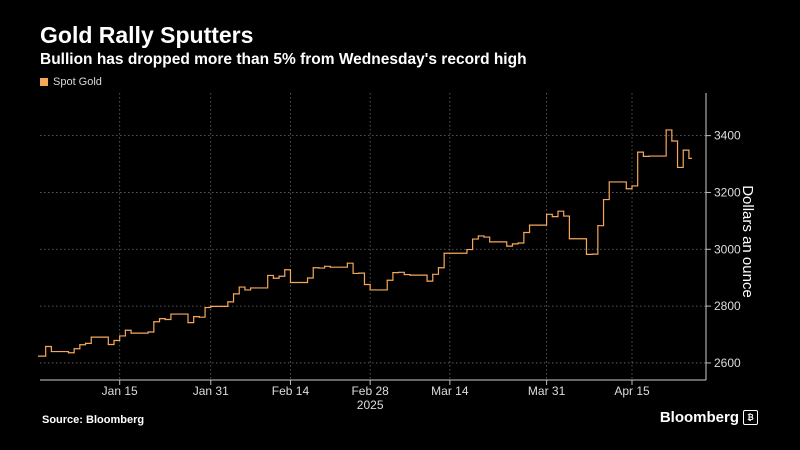 The height and width of the screenshot is (450, 800). I want to click on x-tick-label: Jan 31, so click(211, 391).